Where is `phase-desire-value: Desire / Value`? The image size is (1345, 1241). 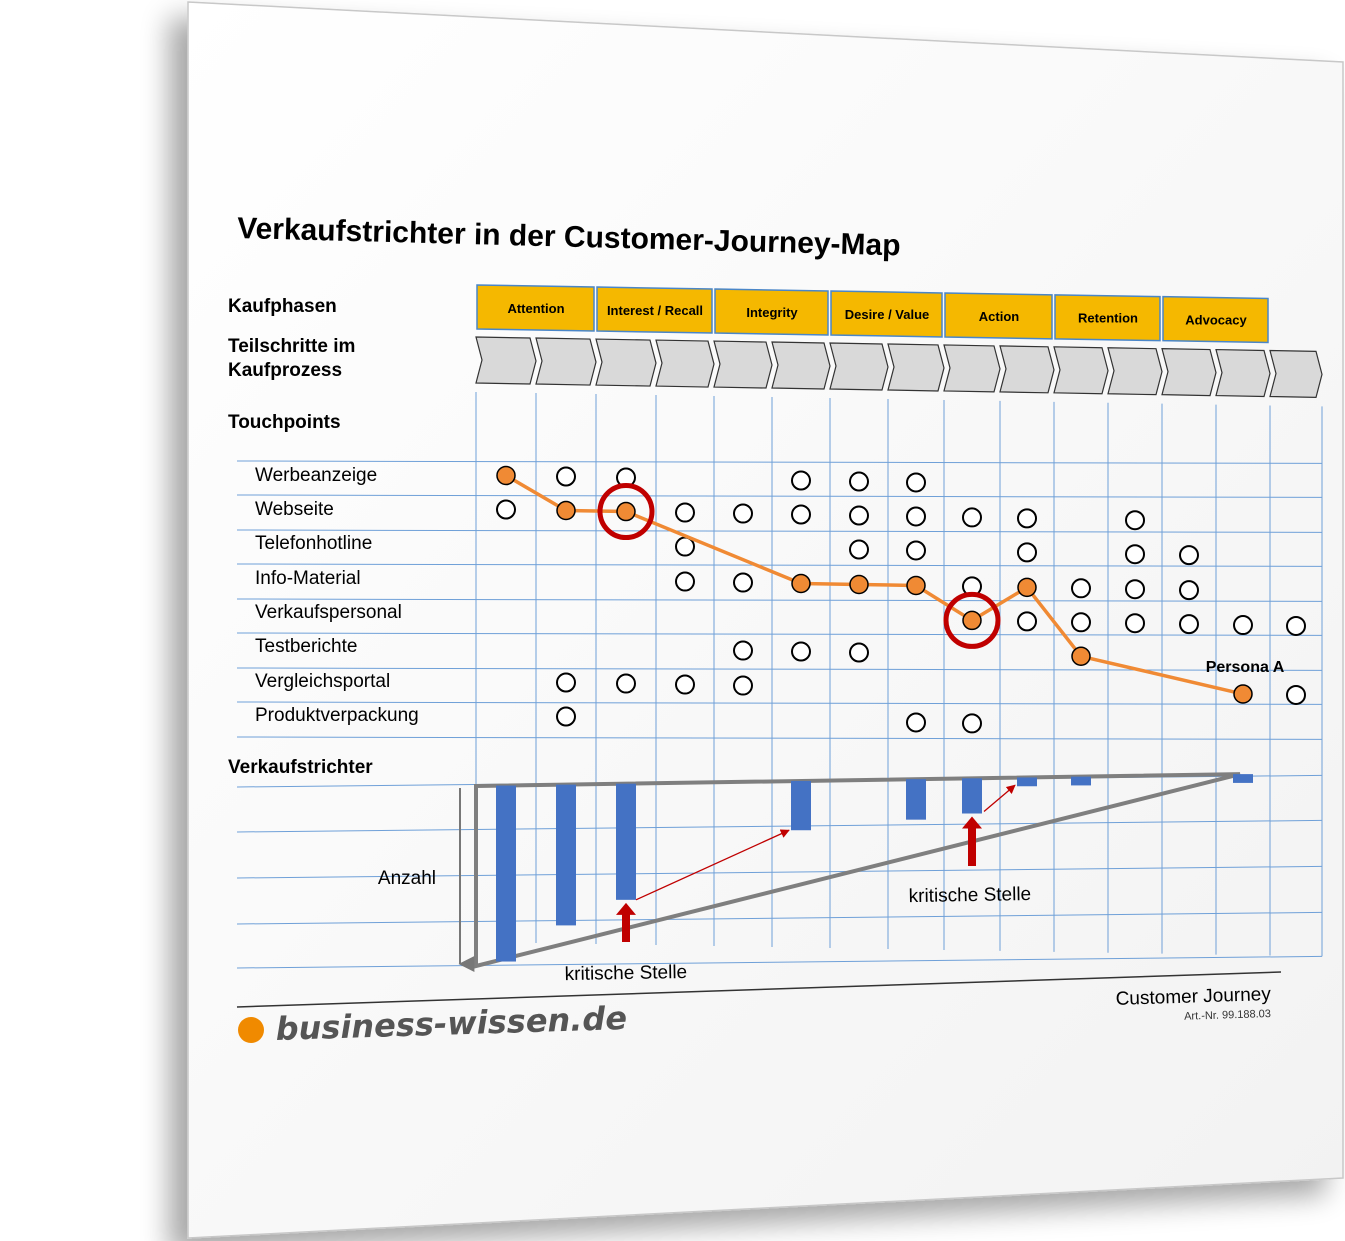 phase-desire-value: Desire / Value is located at coordinates (886, 314).